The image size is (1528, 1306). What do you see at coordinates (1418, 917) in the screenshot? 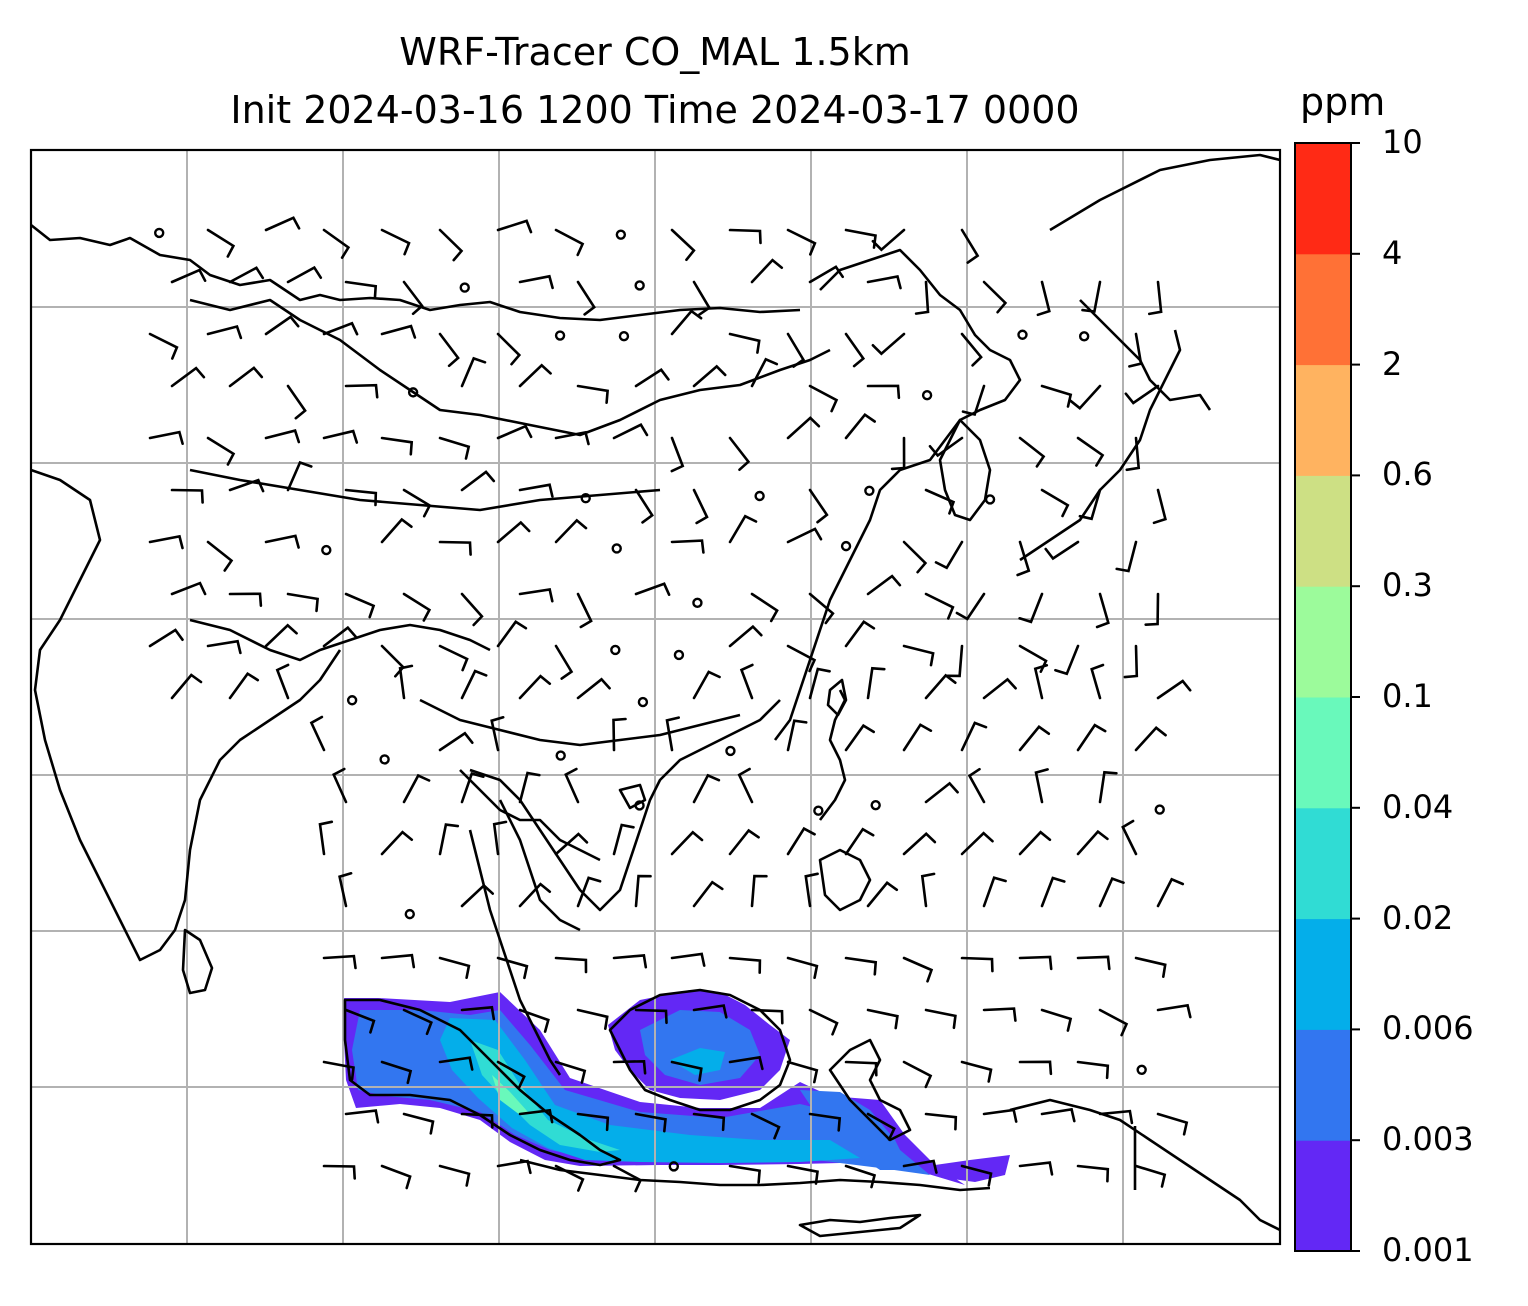
I see `colorbar-tick-label: 0.02` at bounding box center [1418, 917].